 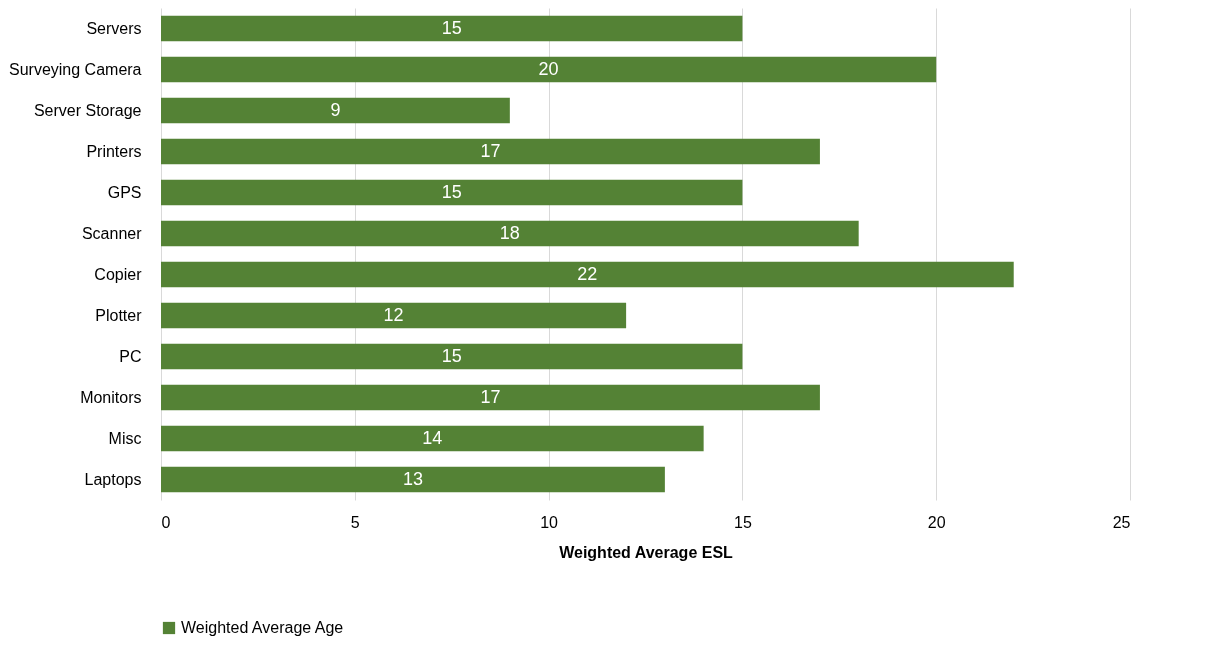 I want to click on data-label: 22, so click(x=587, y=273).